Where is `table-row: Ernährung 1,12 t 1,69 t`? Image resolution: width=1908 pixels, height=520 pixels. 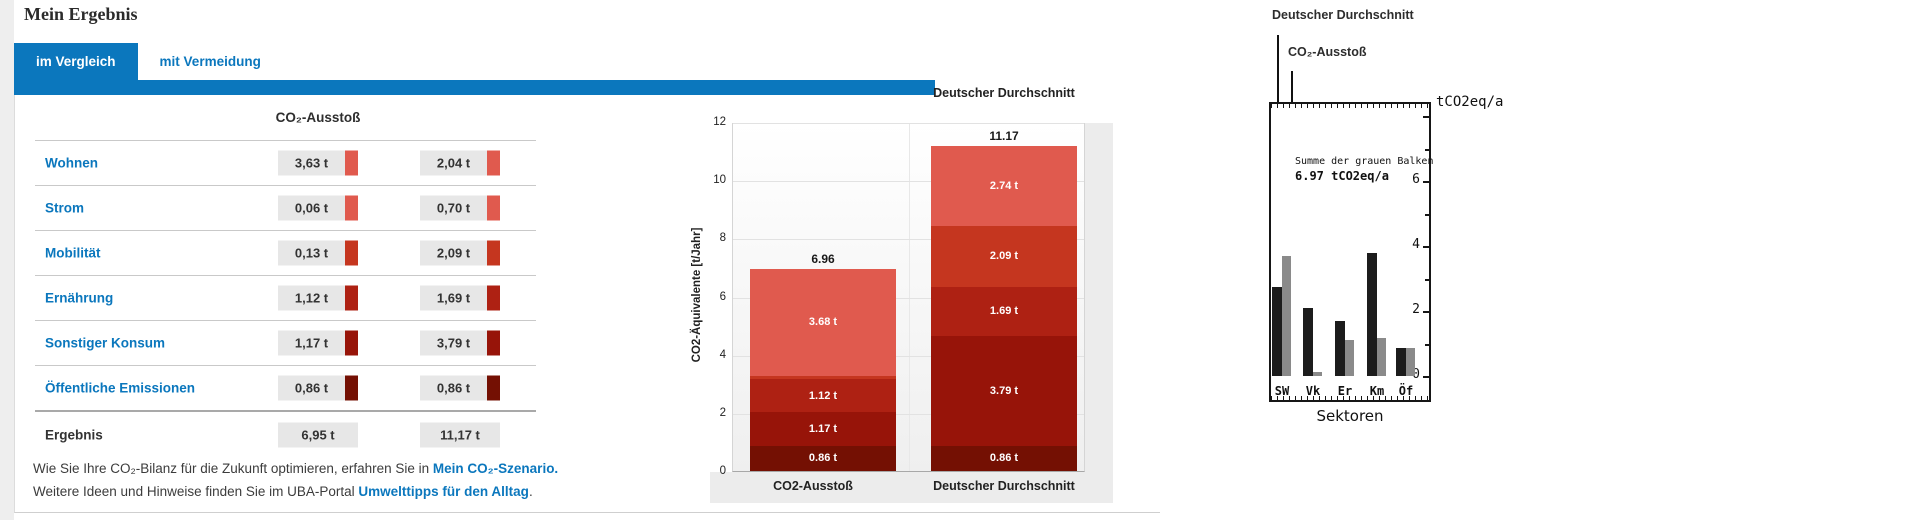 table-row: Ernährung 1,12 t 1,69 t is located at coordinates (285, 297).